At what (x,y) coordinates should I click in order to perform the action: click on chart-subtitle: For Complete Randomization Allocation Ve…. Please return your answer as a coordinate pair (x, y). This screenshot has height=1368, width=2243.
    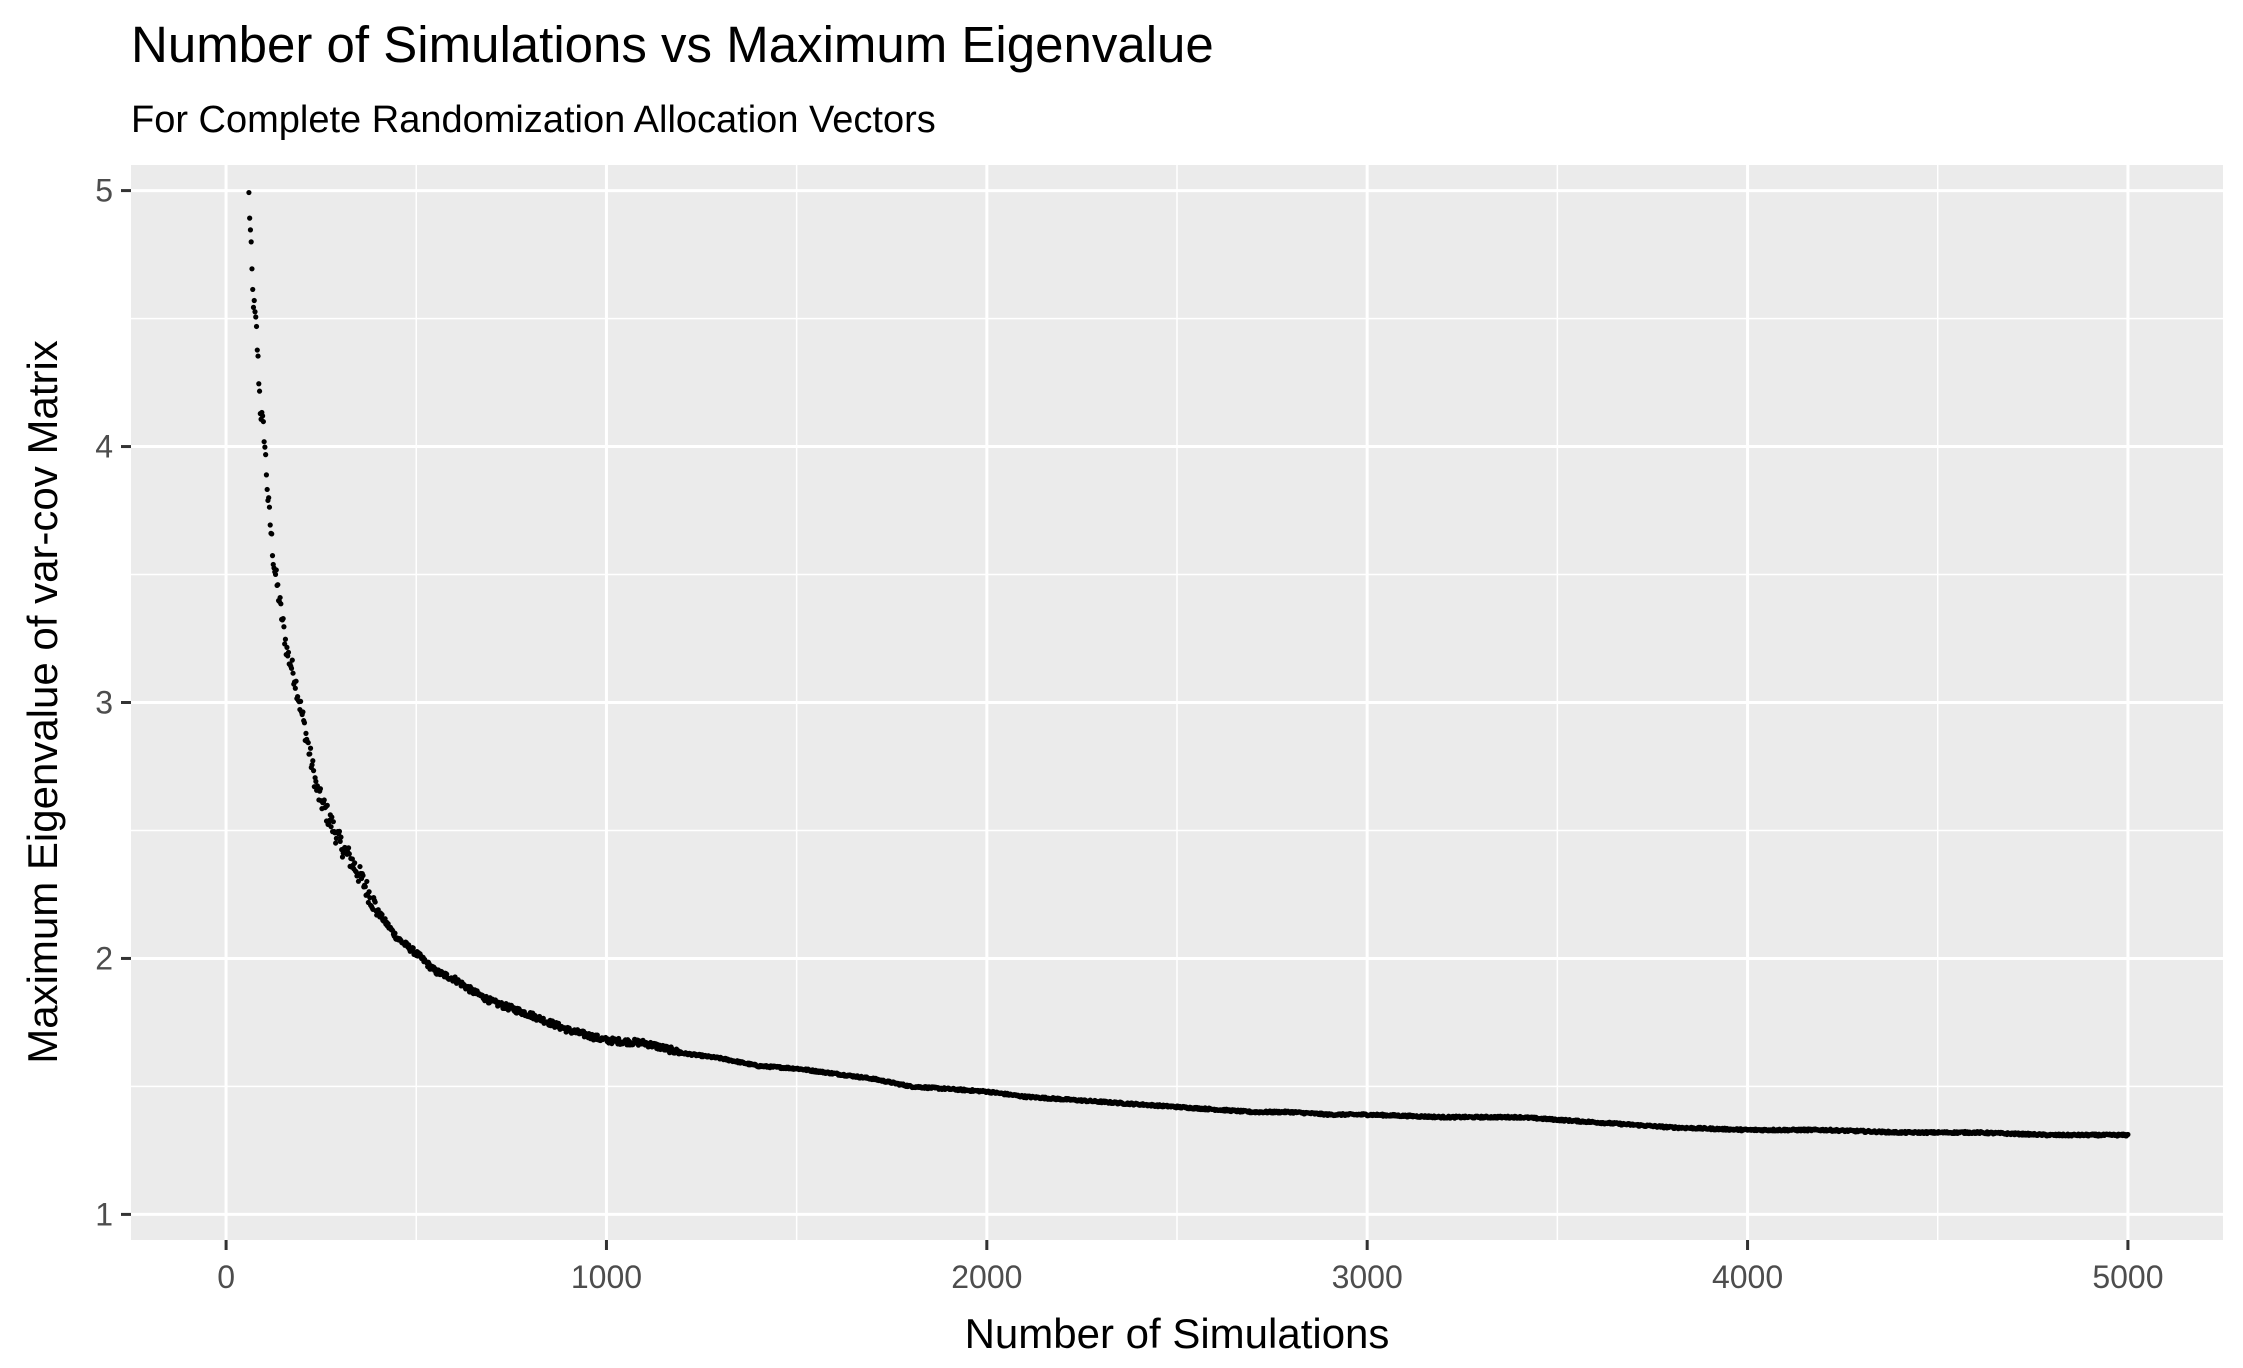
    Looking at the image, I should click on (533, 120).